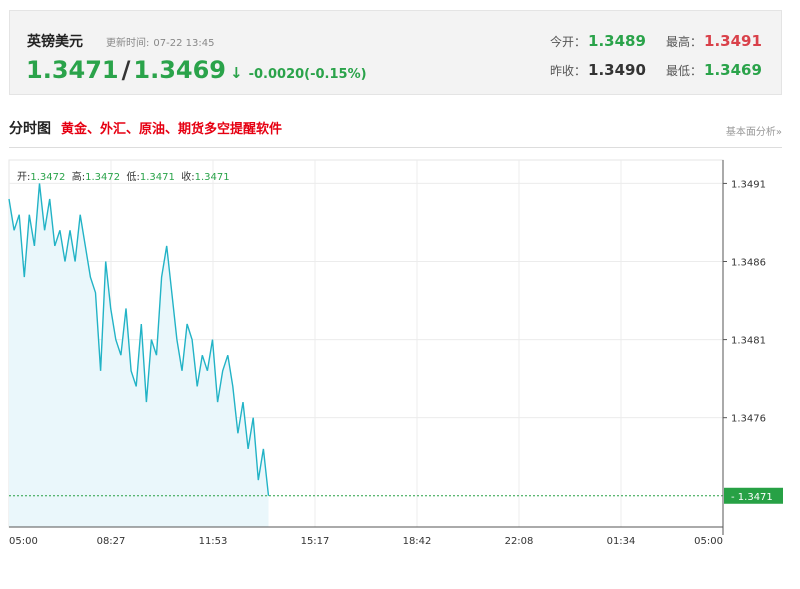  What do you see at coordinates (621, 541) in the screenshot?
I see `x-tick-label: 01:34` at bounding box center [621, 541].